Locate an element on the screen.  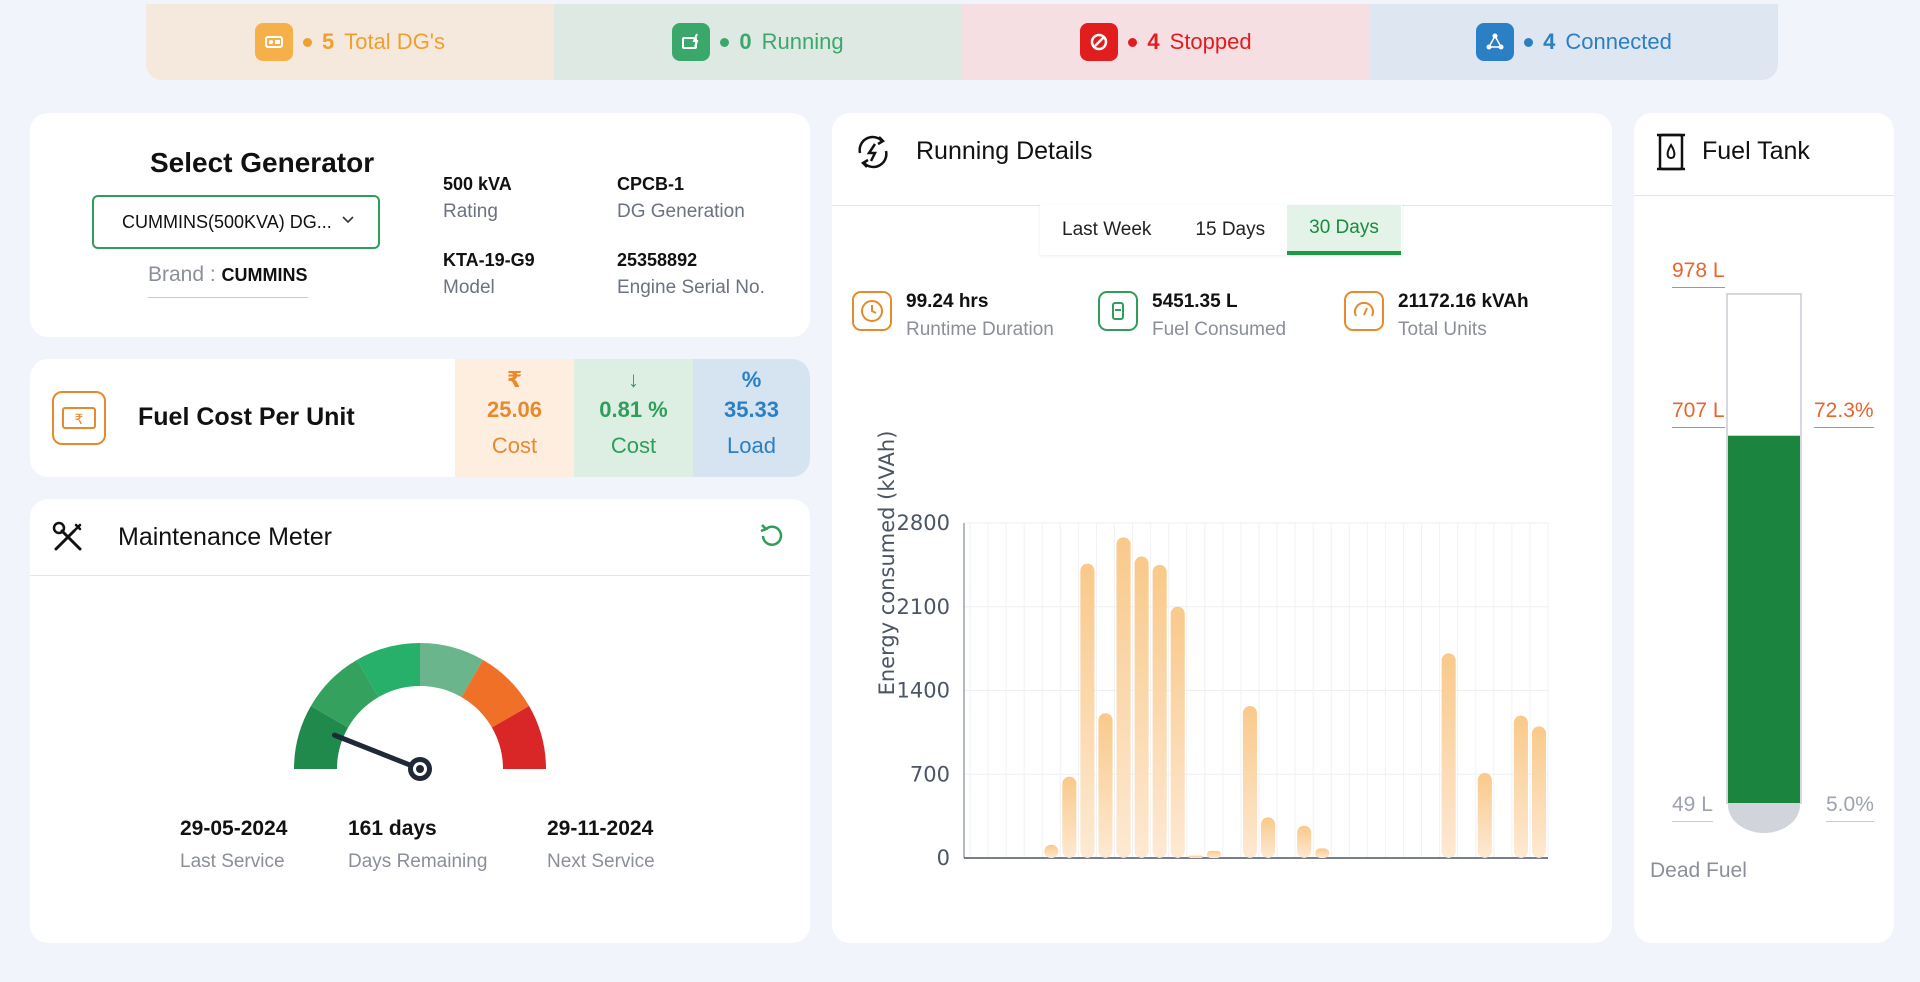
fuel-cost-change-label: Cost is located at coordinates (633, 445).